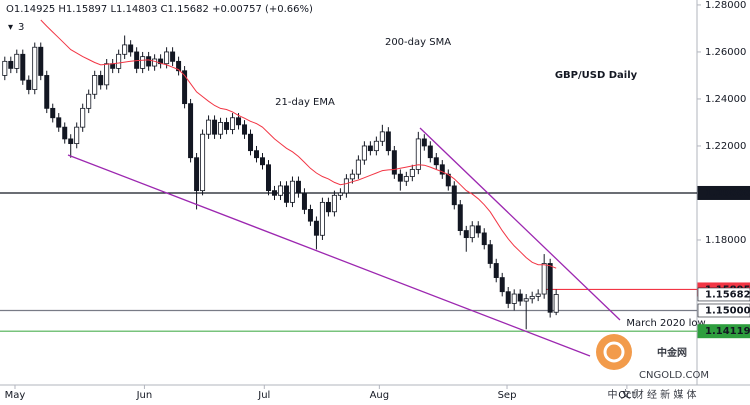 Image resolution: width=750 pixels, height=405 pixels. Describe the element at coordinates (380, 395) in the screenshot. I see `x-tick-label: Aug` at that location.